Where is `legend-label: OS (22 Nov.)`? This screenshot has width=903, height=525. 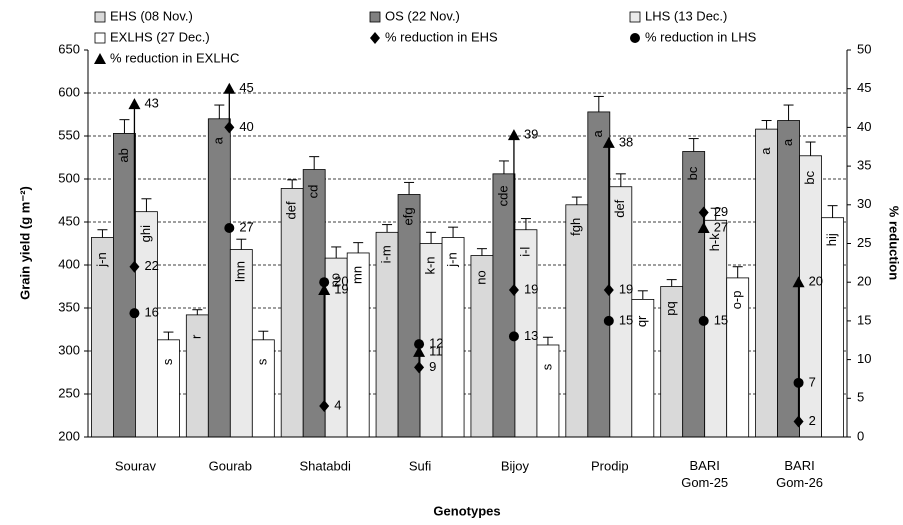
legend-label: OS (22 Nov.) is located at coordinates (422, 15).